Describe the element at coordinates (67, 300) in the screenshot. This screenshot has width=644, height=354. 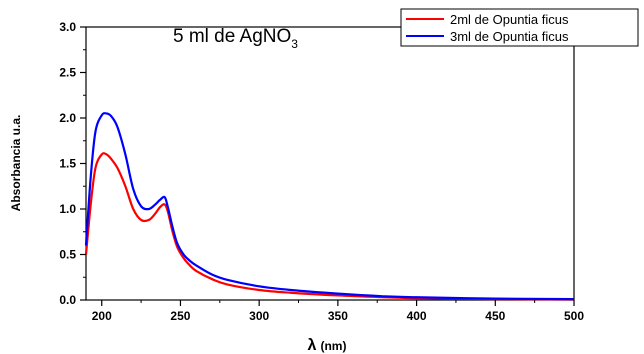
I see `y-tick-label: 0.0` at that location.